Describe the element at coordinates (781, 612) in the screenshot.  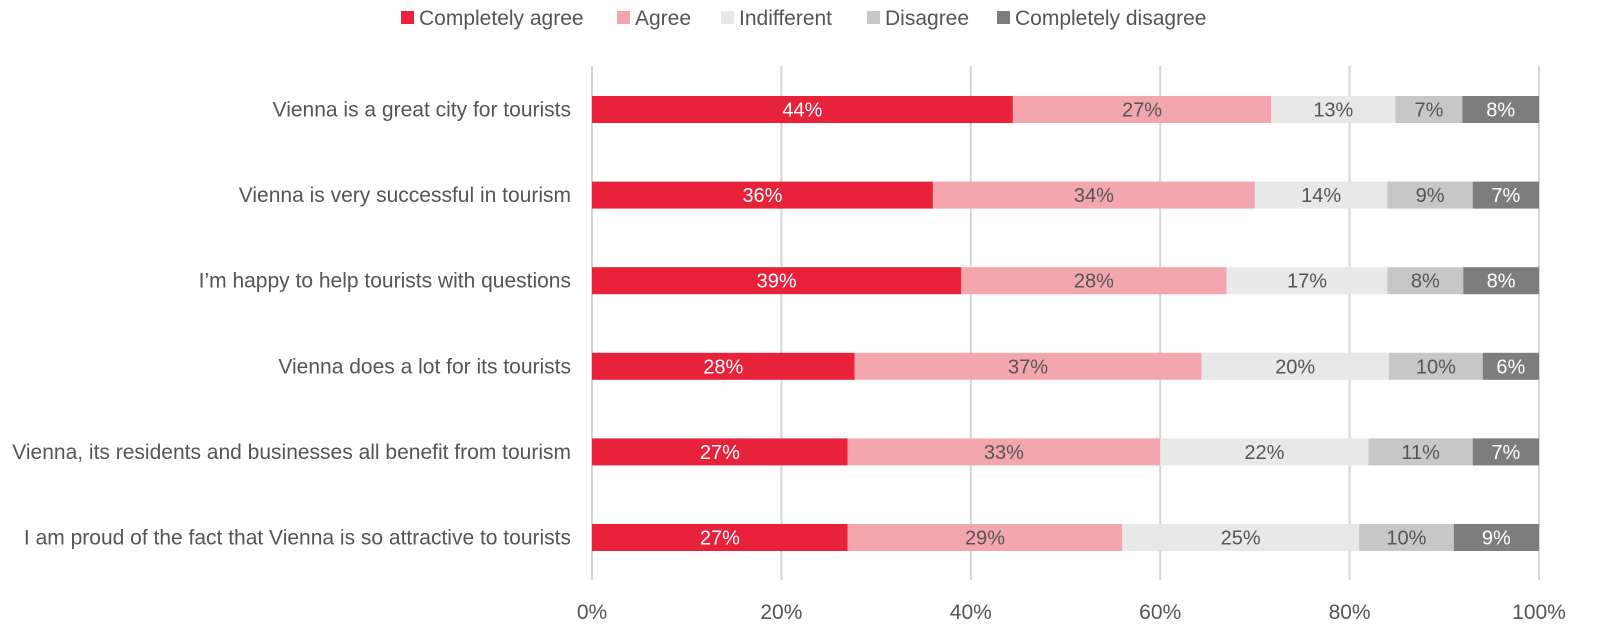
I see `x-tick-label-1: 20%` at that location.